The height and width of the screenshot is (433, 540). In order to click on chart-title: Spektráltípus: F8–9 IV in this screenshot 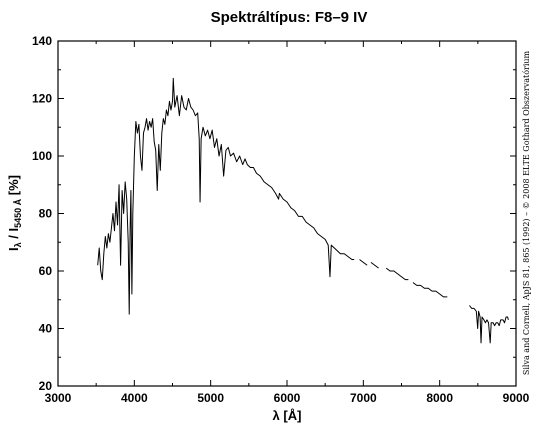, I will do `click(289, 17)`.